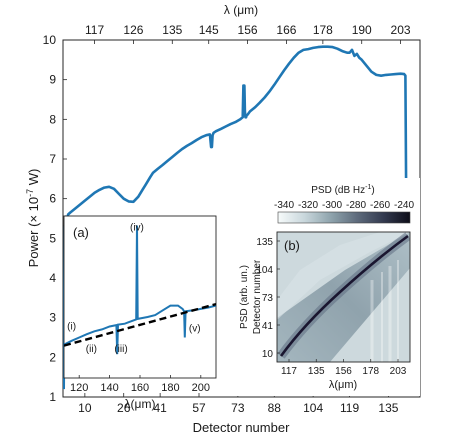 The width and height of the screenshot is (458, 440). Describe the element at coordinates (52, 80) in the screenshot. I see `main-y-tick-label: 9` at that location.